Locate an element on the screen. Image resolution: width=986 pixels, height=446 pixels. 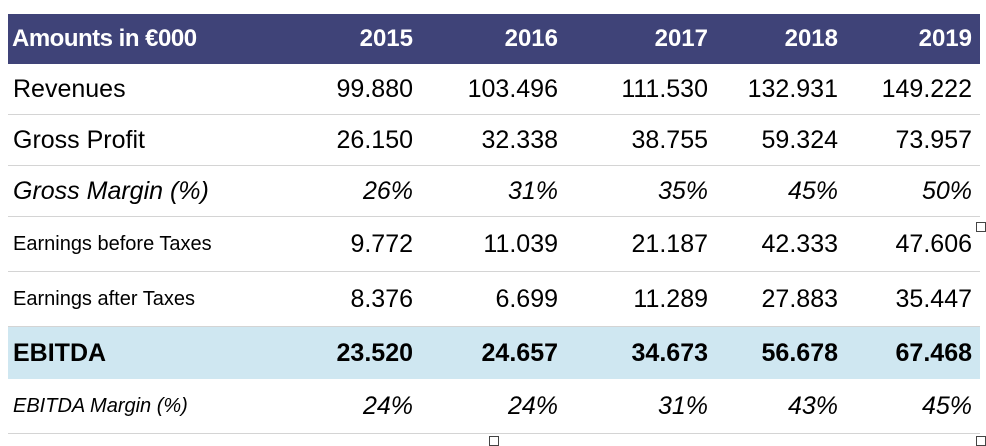
table-cell: 9.772 is located at coordinates (381, 243).